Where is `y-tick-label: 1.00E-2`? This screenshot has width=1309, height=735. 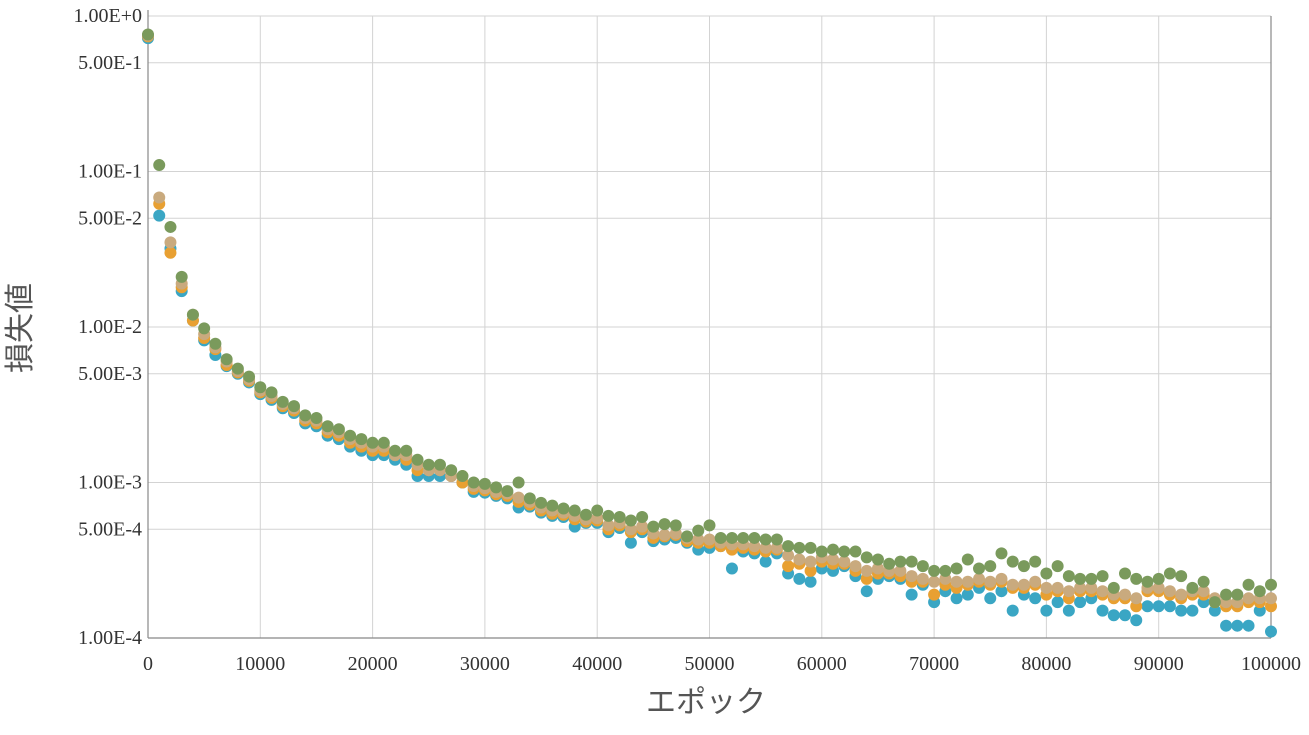 y-tick-label: 1.00E-2 is located at coordinates (110, 327).